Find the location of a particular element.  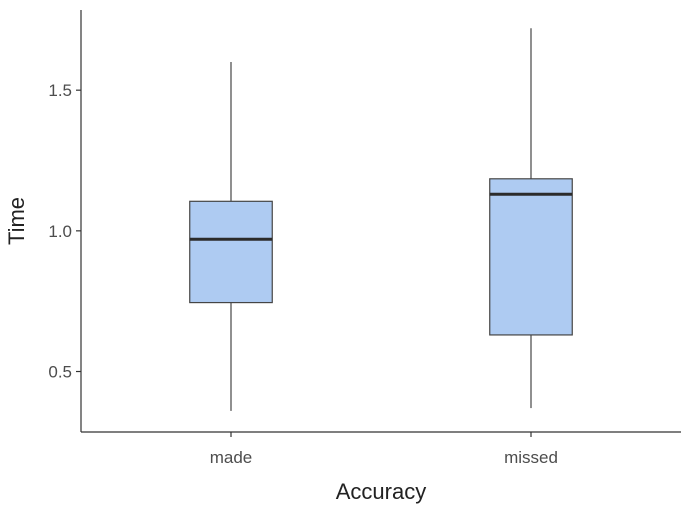

y-tick-label-1.5: 1.5 is located at coordinates (60, 90).